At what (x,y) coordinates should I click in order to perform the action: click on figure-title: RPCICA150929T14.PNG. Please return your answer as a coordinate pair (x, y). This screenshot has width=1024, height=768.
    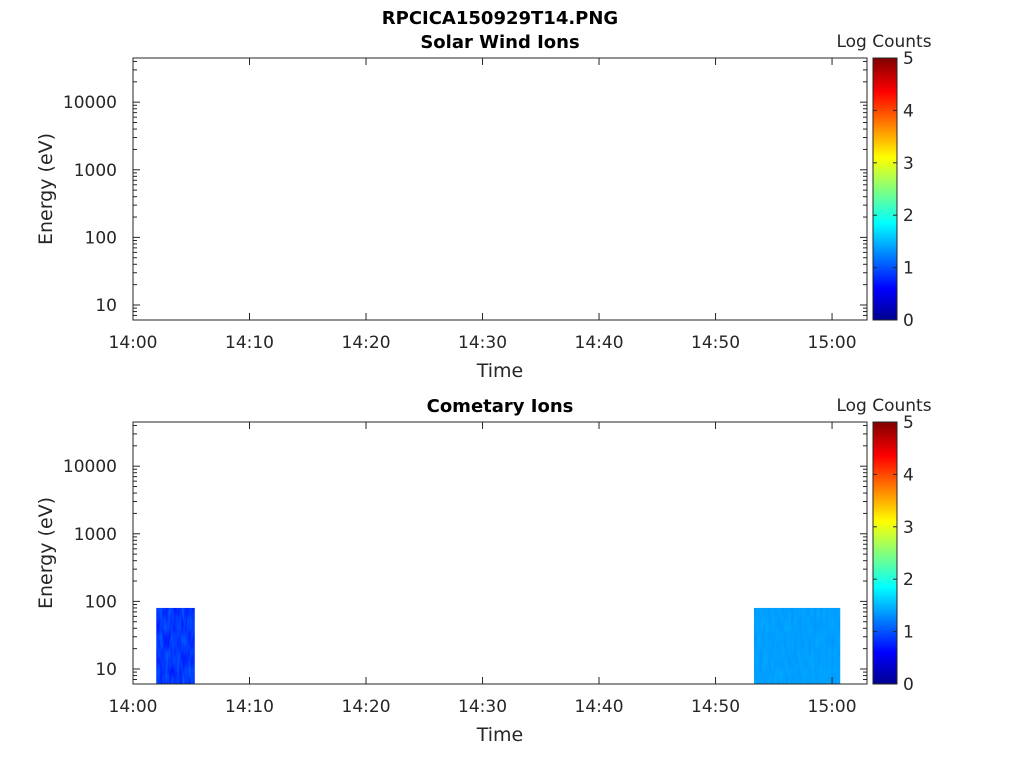
    Looking at the image, I should click on (500, 18).